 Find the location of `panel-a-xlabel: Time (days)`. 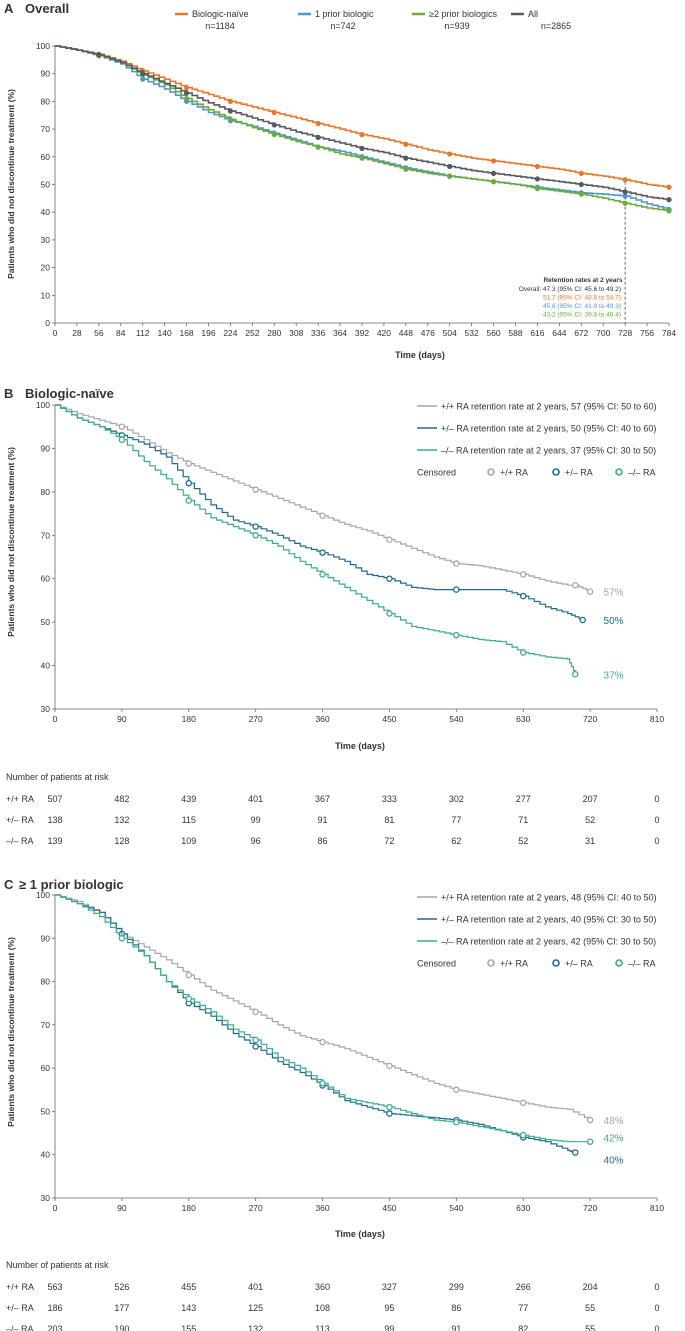

panel-a-xlabel: Time (days) is located at coordinates (420, 355).